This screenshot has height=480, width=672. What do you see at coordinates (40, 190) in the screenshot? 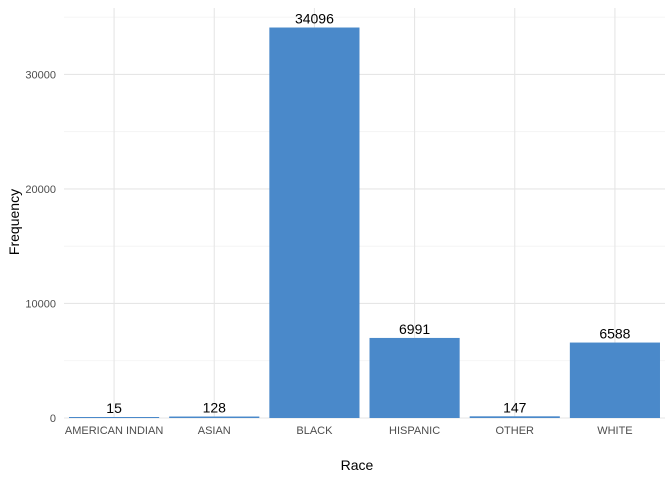
I see `y-tick-label: 20000` at bounding box center [40, 190].